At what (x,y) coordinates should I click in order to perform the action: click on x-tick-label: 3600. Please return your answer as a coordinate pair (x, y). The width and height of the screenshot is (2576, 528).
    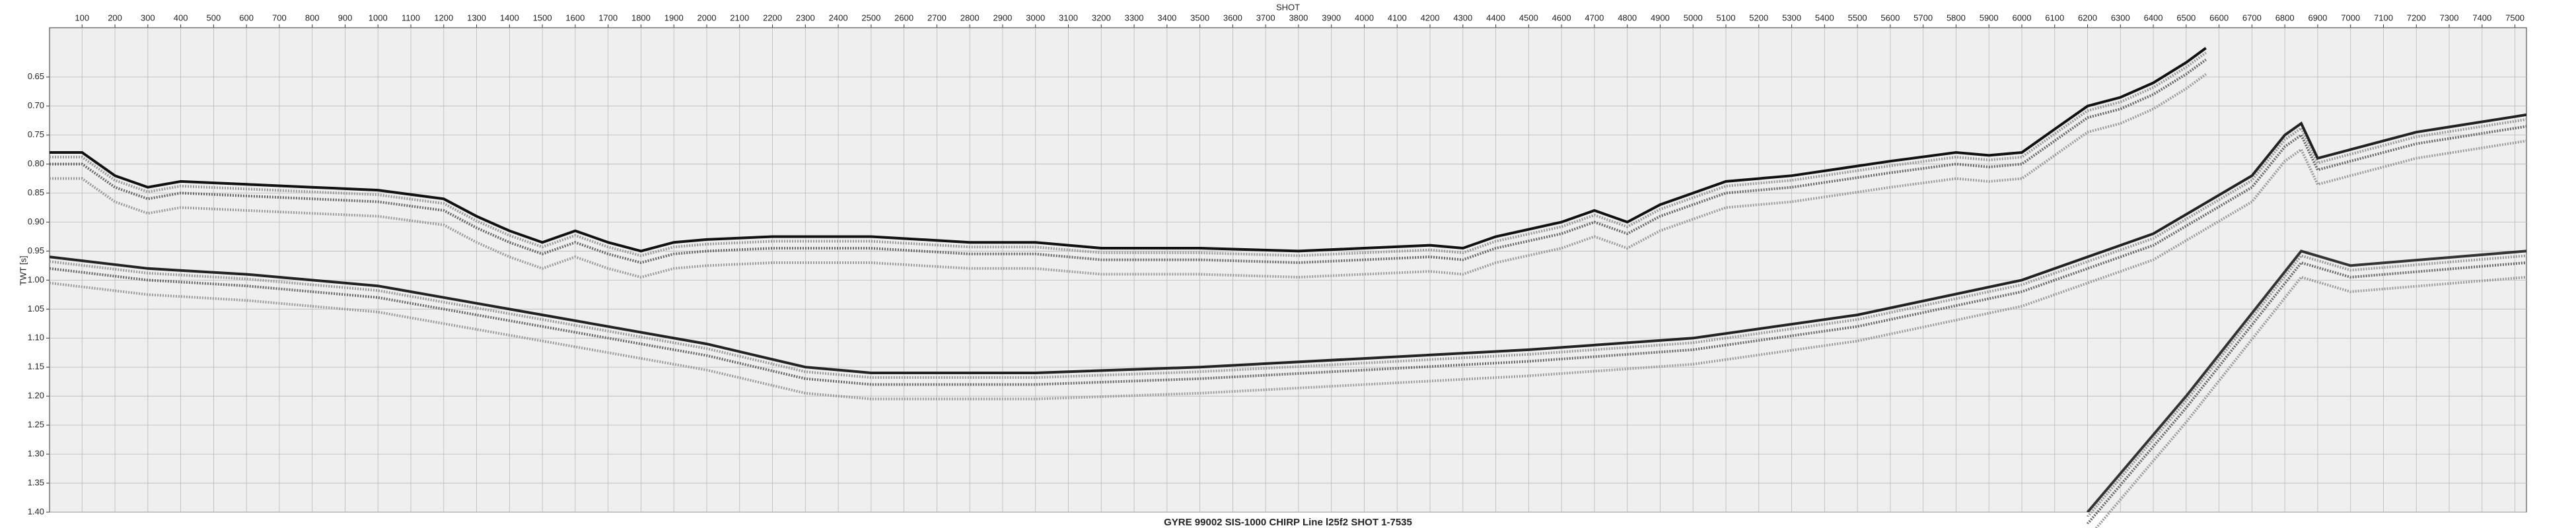
    Looking at the image, I should click on (1233, 17).